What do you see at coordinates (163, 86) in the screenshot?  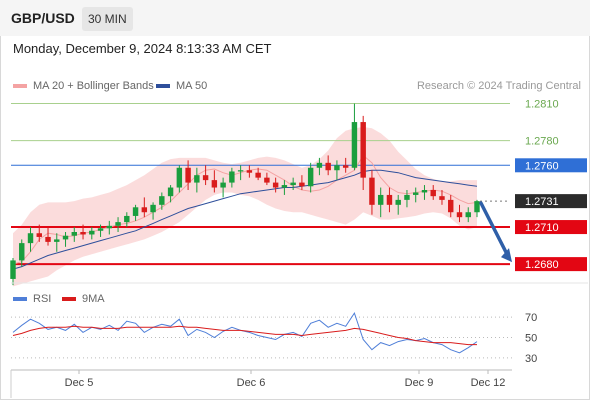 I see `legend-swatch-ma50` at bounding box center [163, 86].